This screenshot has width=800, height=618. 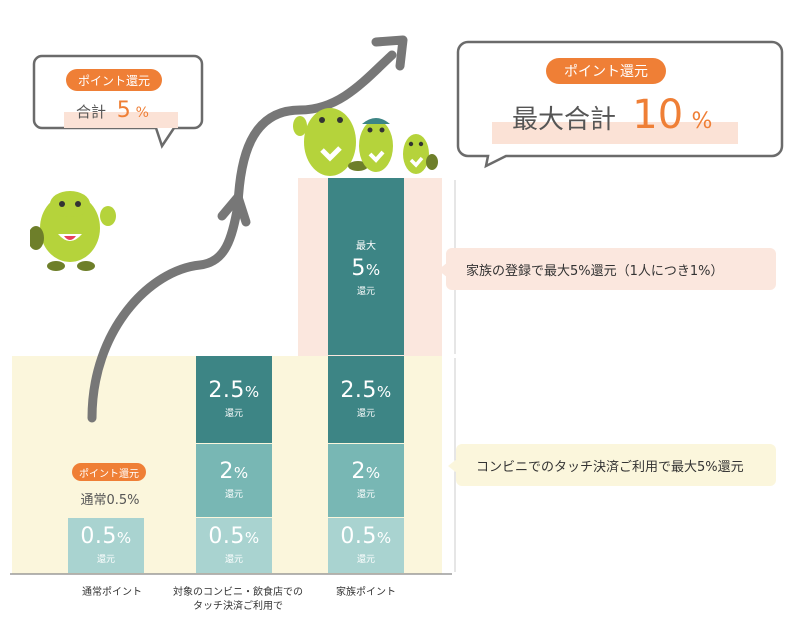 What do you see at coordinates (610, 467) in the screenshot?
I see `convenience-note-text: コンビニでのタッチ決済ご利用で最大5%還元` at bounding box center [610, 467].